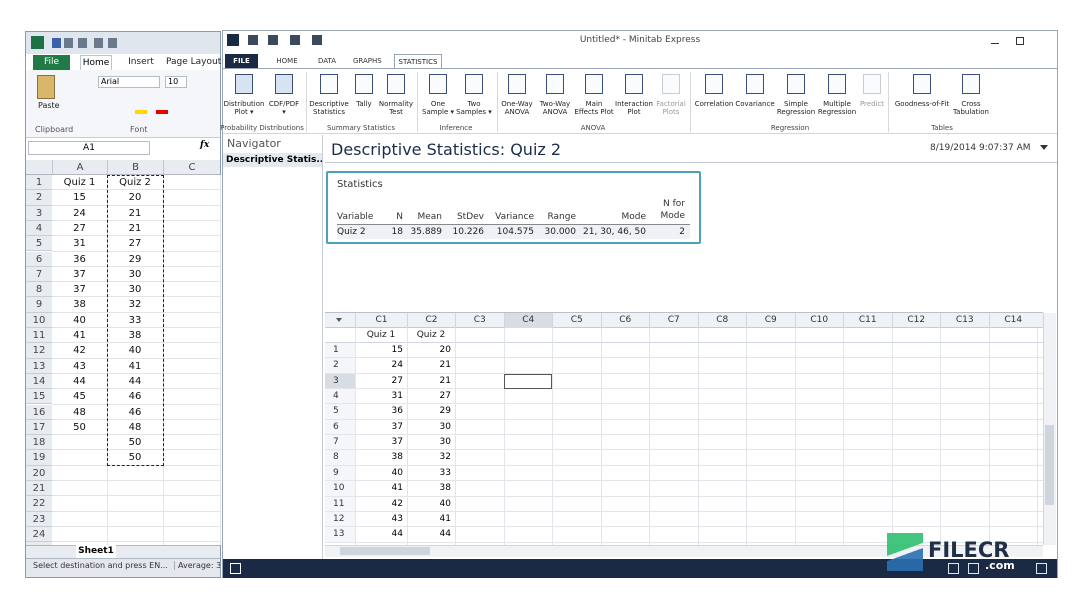 This screenshot has width=1080, height=608. Describe the element at coordinates (640, 40) in the screenshot. I see `window-title: Untitled* - Minitab Express` at that location.